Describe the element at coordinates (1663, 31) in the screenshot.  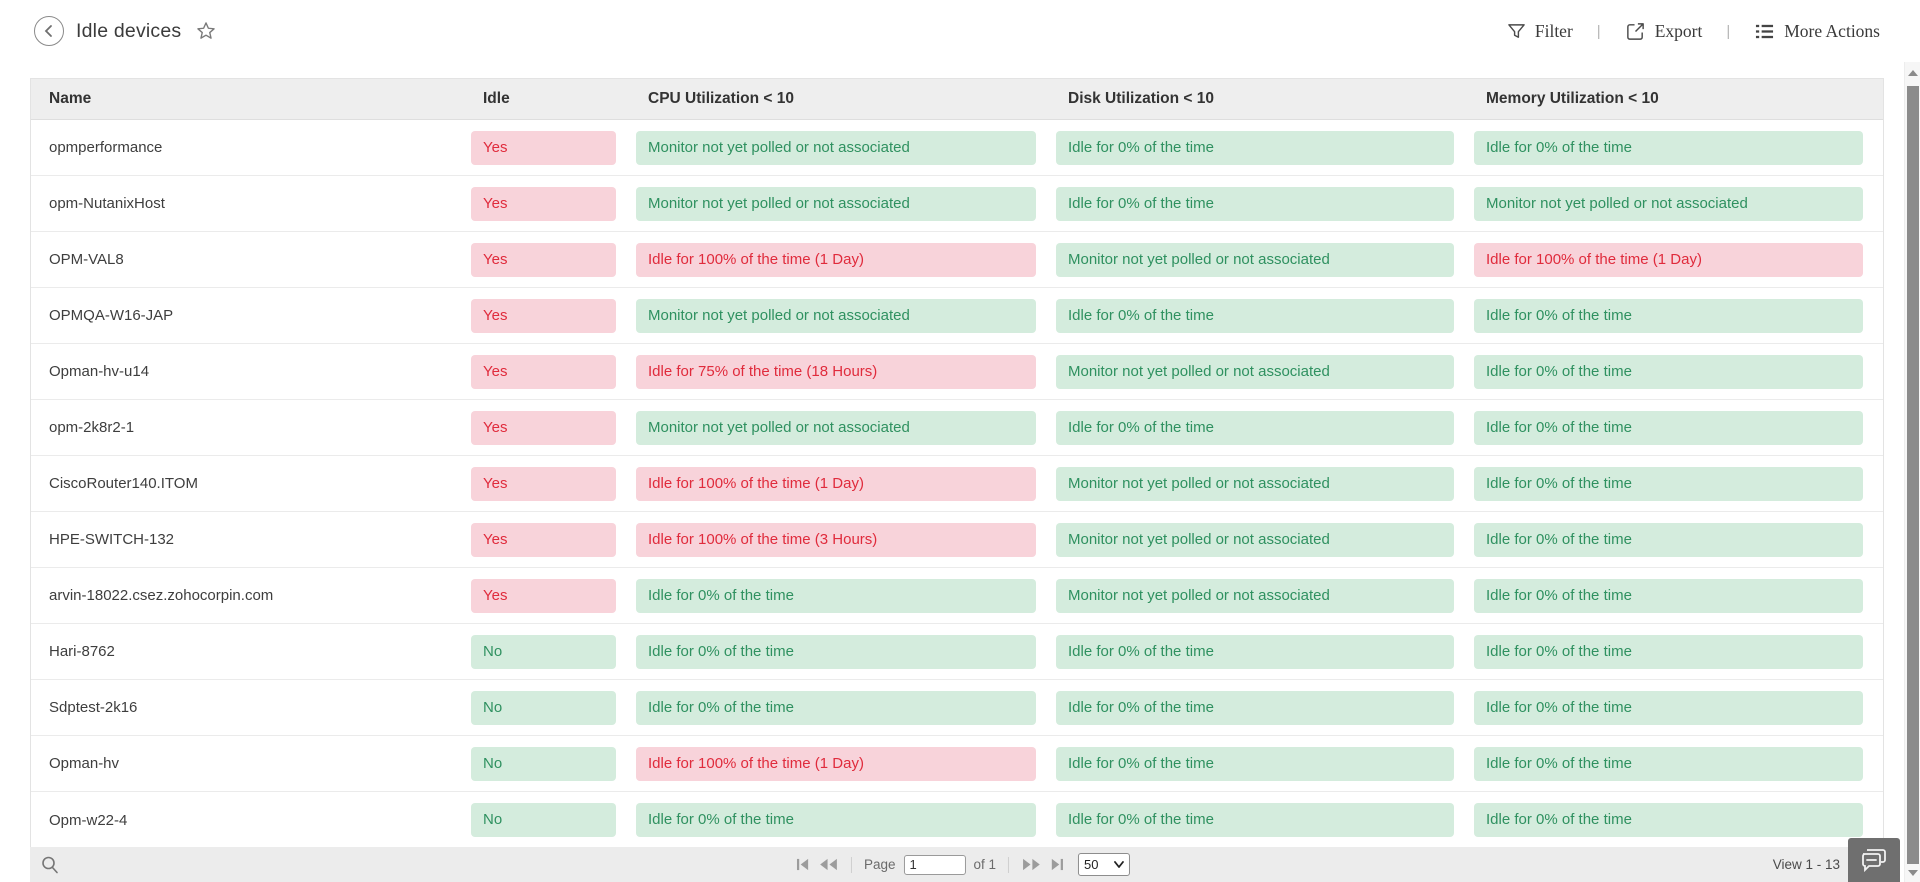
I see `export-button: Export` at that location.